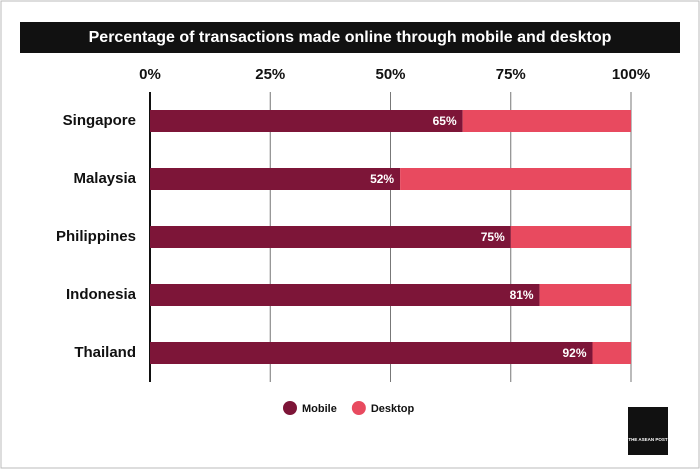 Image resolution: width=700 pixels, height=469 pixels. What do you see at coordinates (511, 74) in the screenshot?
I see `x-tick-label: 75%` at bounding box center [511, 74].